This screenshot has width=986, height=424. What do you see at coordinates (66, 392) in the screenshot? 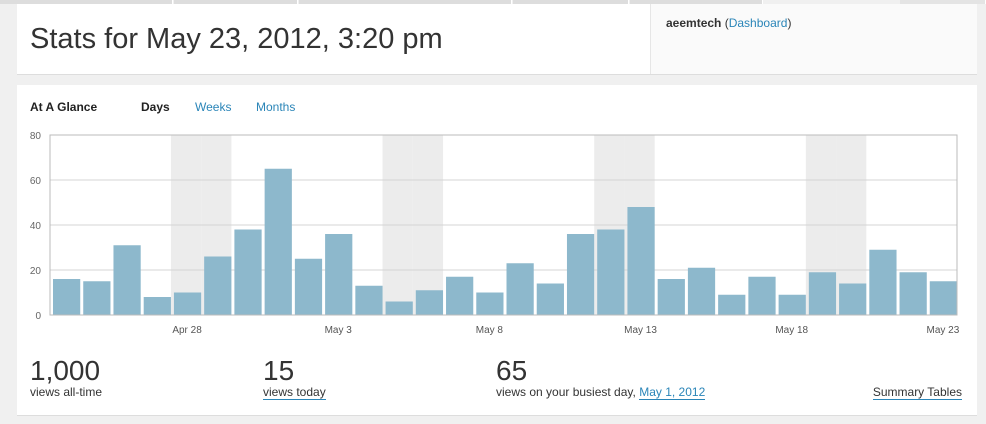
I see `total-views-label: views all-time` at bounding box center [66, 392].